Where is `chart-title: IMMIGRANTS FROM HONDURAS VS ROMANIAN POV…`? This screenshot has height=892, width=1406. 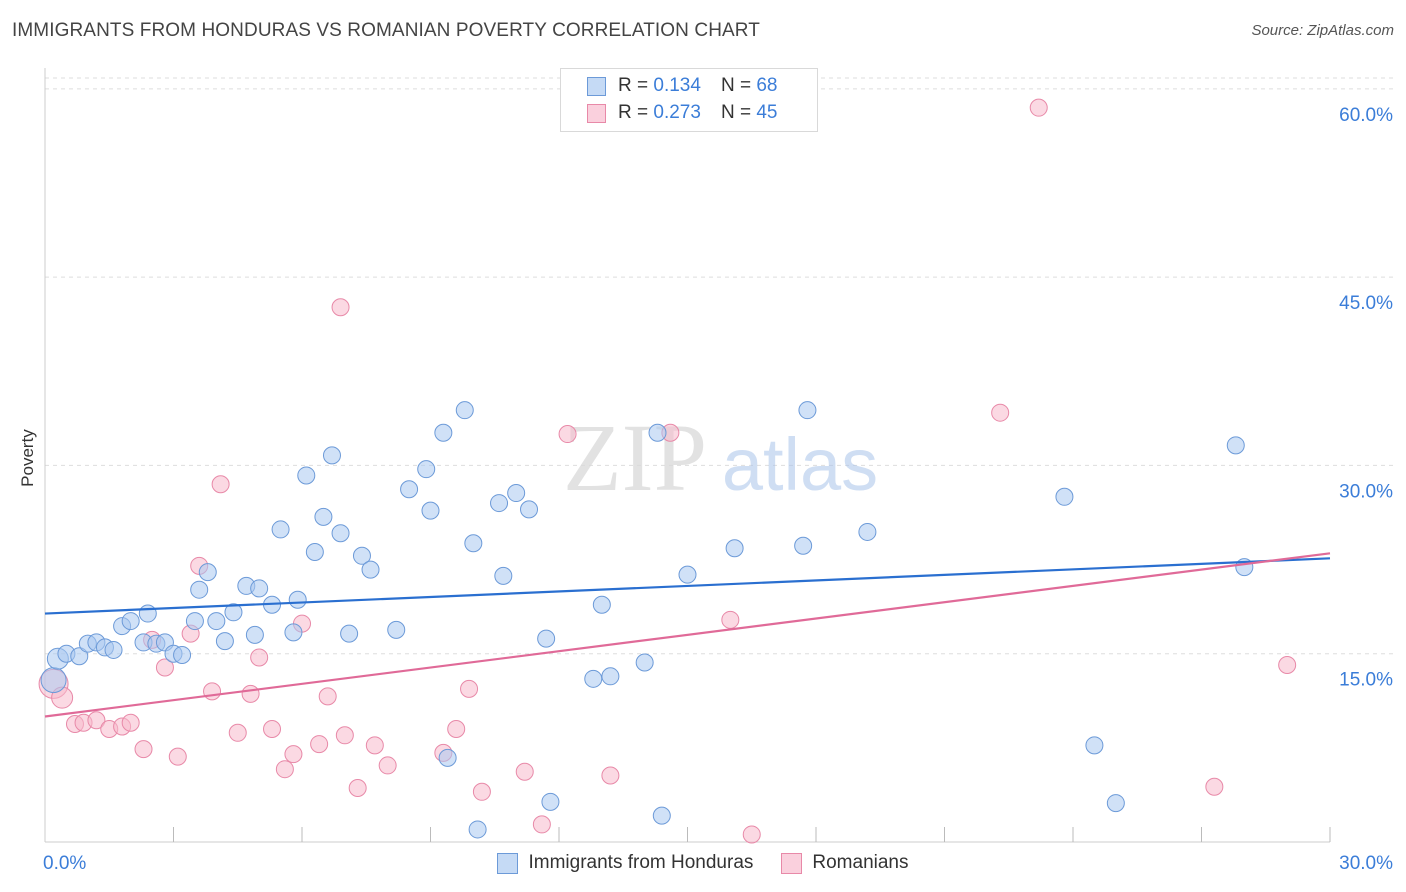 chart-title: IMMIGRANTS FROM HONDURAS VS ROMANIAN POV… is located at coordinates (386, 30).